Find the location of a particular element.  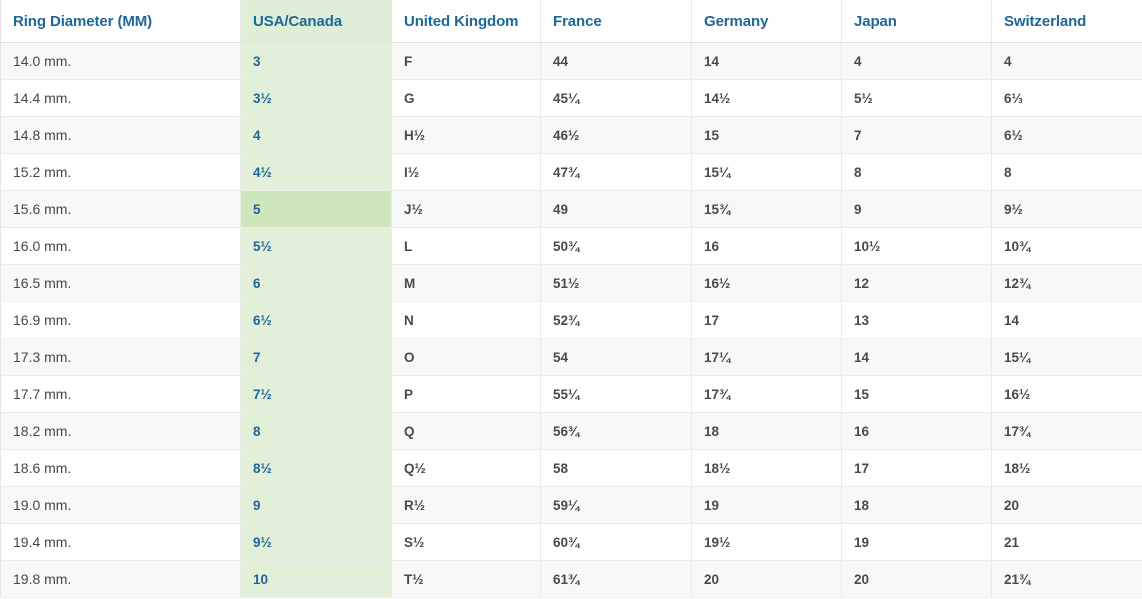

table-row: 16.9 mm. 6½ N 52¾ 17 13 14 is located at coordinates (571, 320).